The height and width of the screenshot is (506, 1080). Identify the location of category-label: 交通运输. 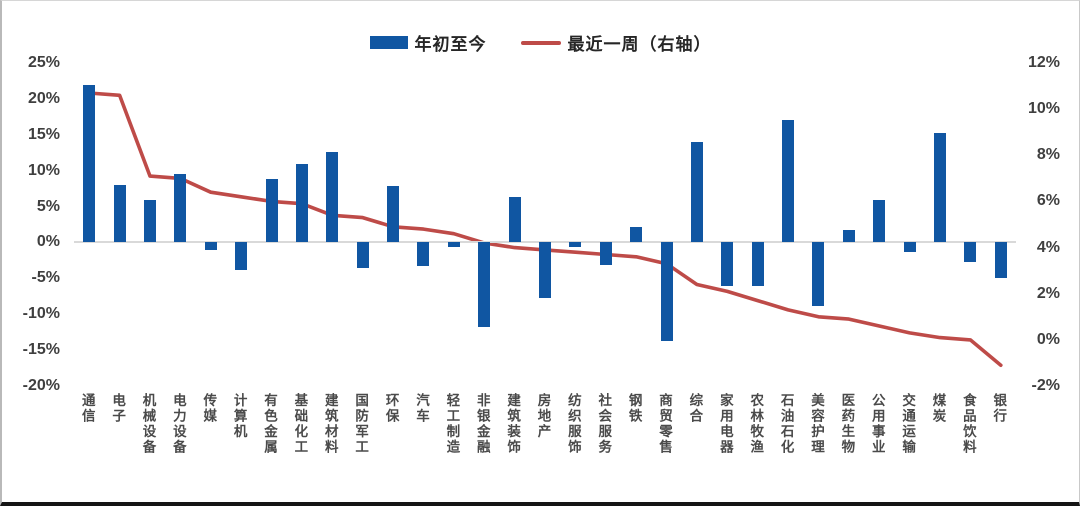
(908, 424).